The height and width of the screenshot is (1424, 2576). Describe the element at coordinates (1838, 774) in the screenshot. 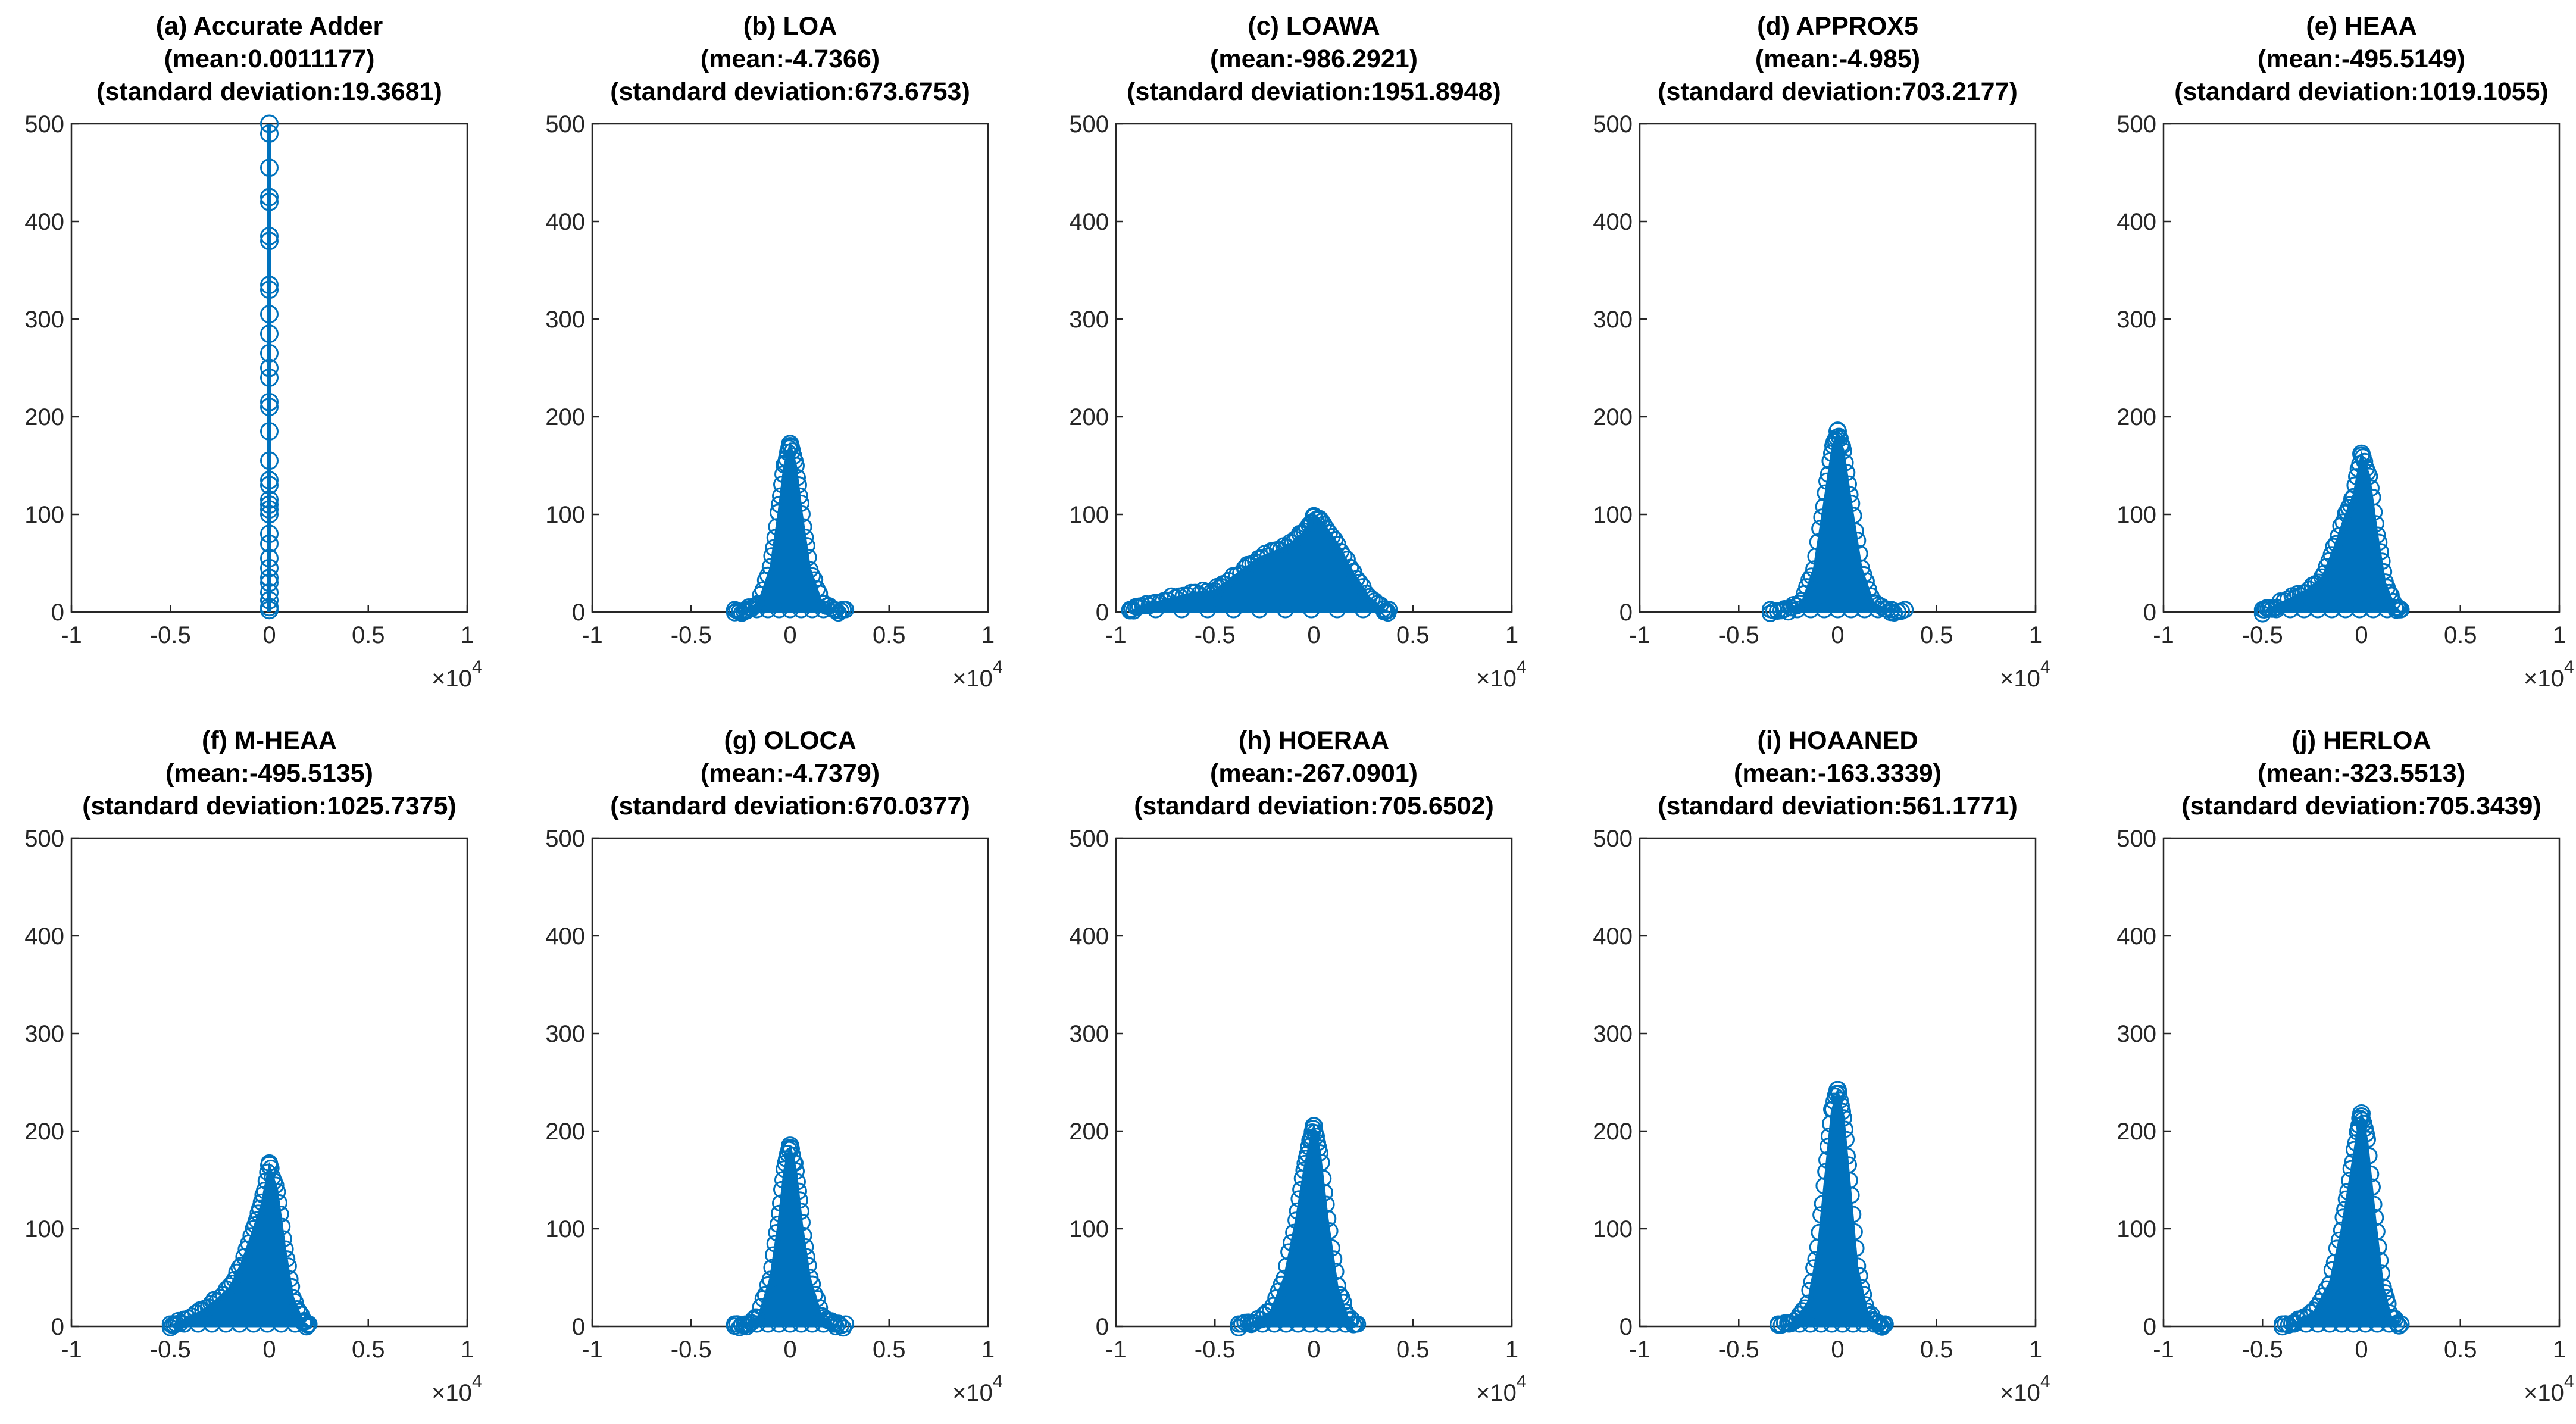

I see `panel-title-line-2: (mean:-163.3339)` at that location.